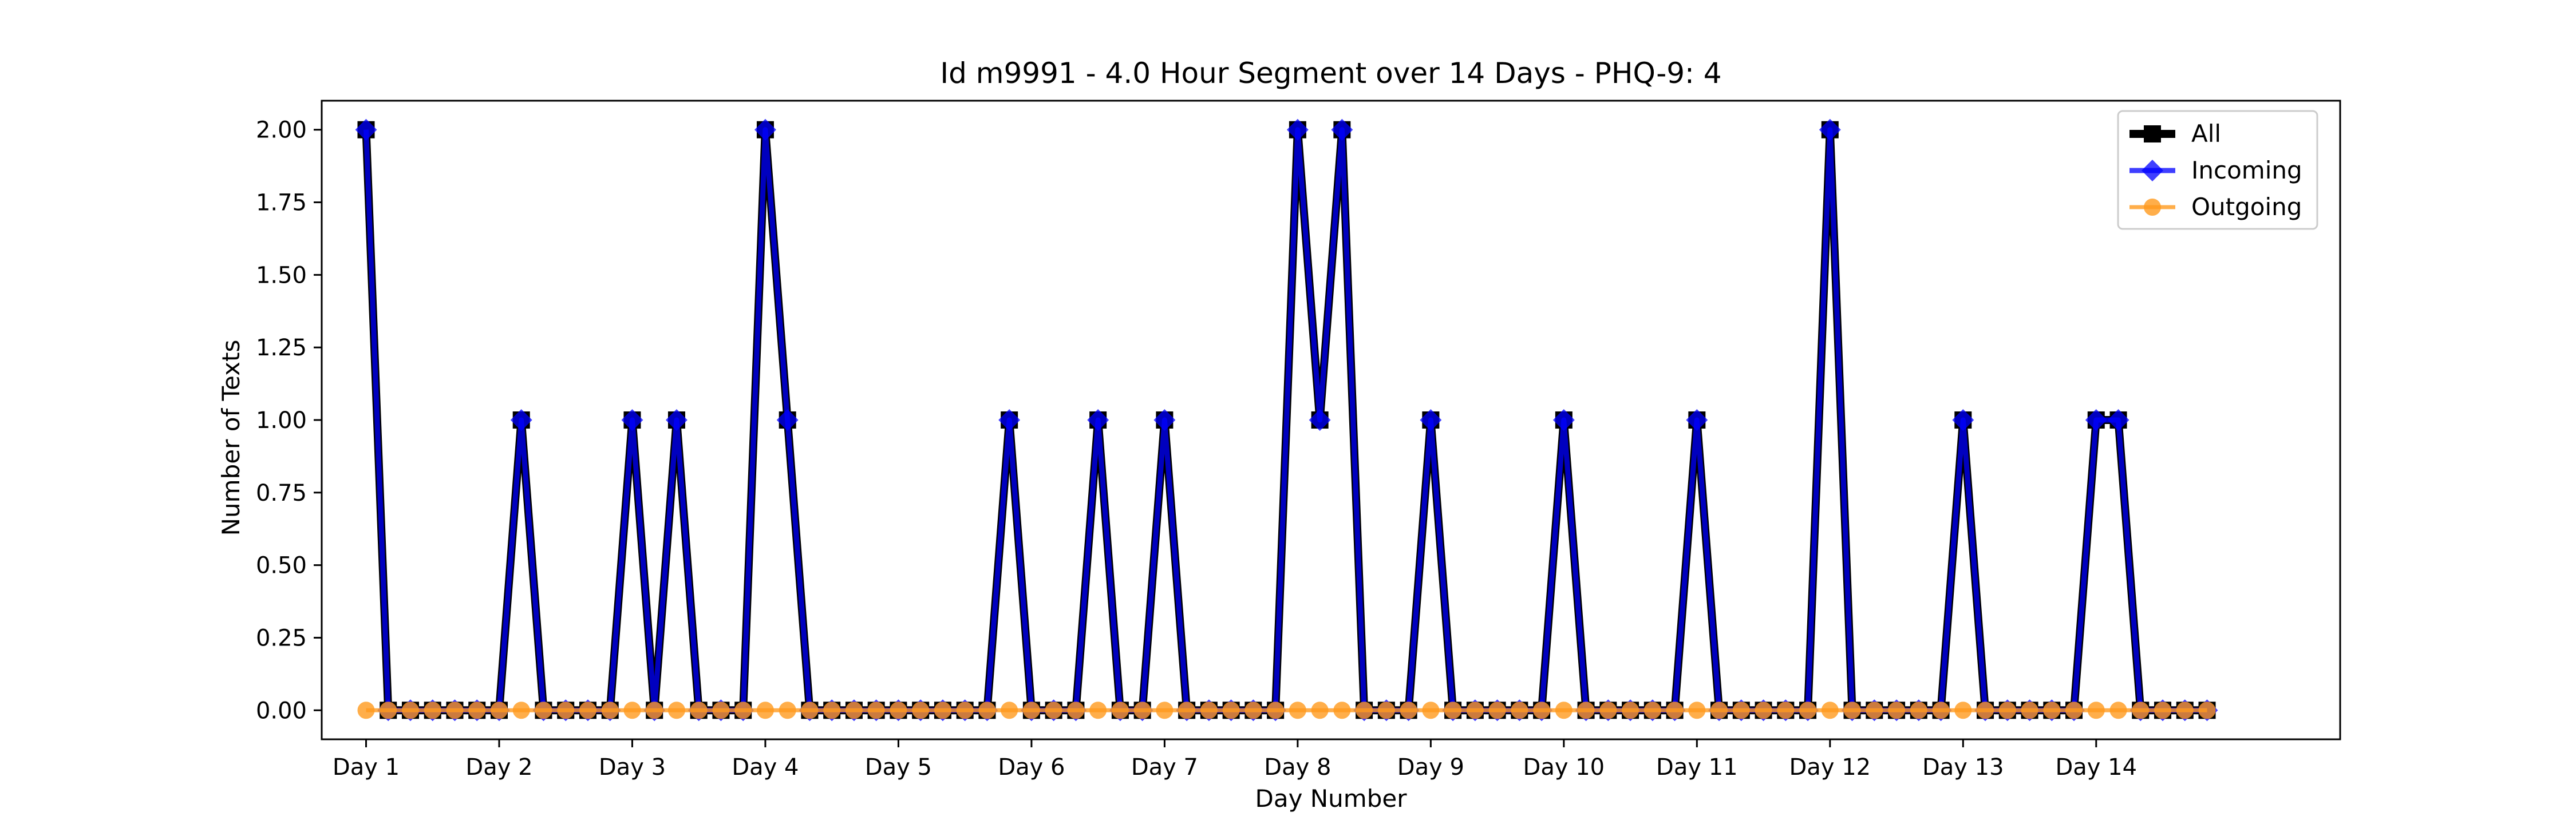 This screenshot has height=824, width=2576. What do you see at coordinates (632, 767) in the screenshot?
I see `x-tick-label: Day 3` at bounding box center [632, 767].